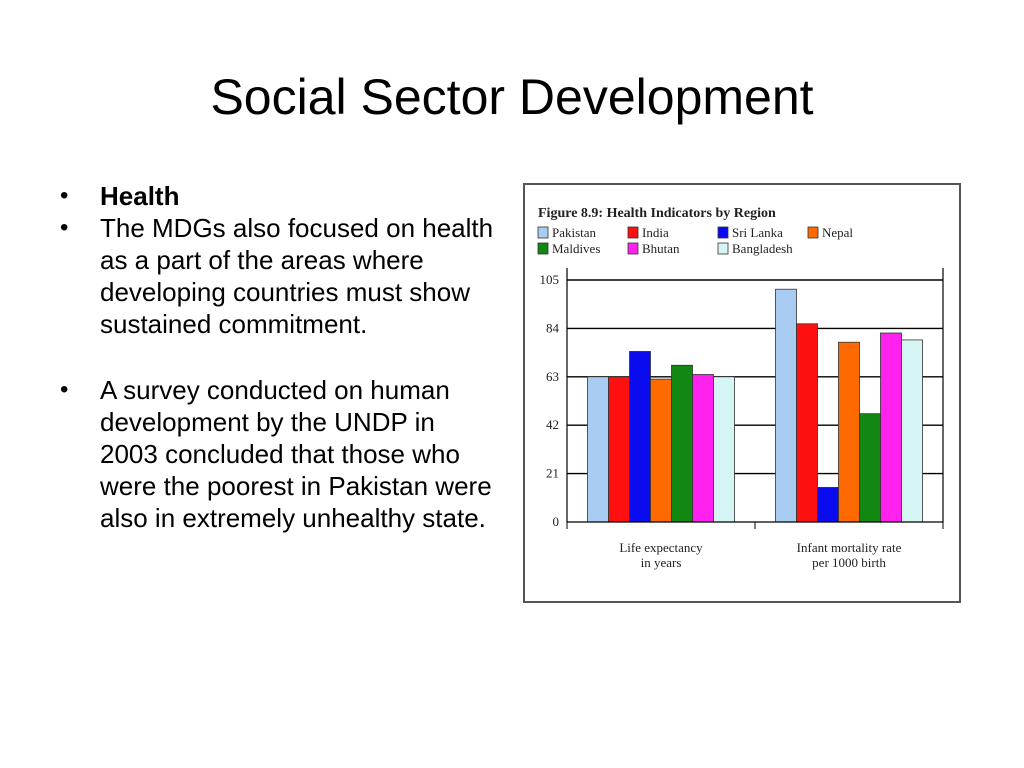  I want to click on chart-title: Figure 8.9: Health Indicators by Region, so click(657, 213).